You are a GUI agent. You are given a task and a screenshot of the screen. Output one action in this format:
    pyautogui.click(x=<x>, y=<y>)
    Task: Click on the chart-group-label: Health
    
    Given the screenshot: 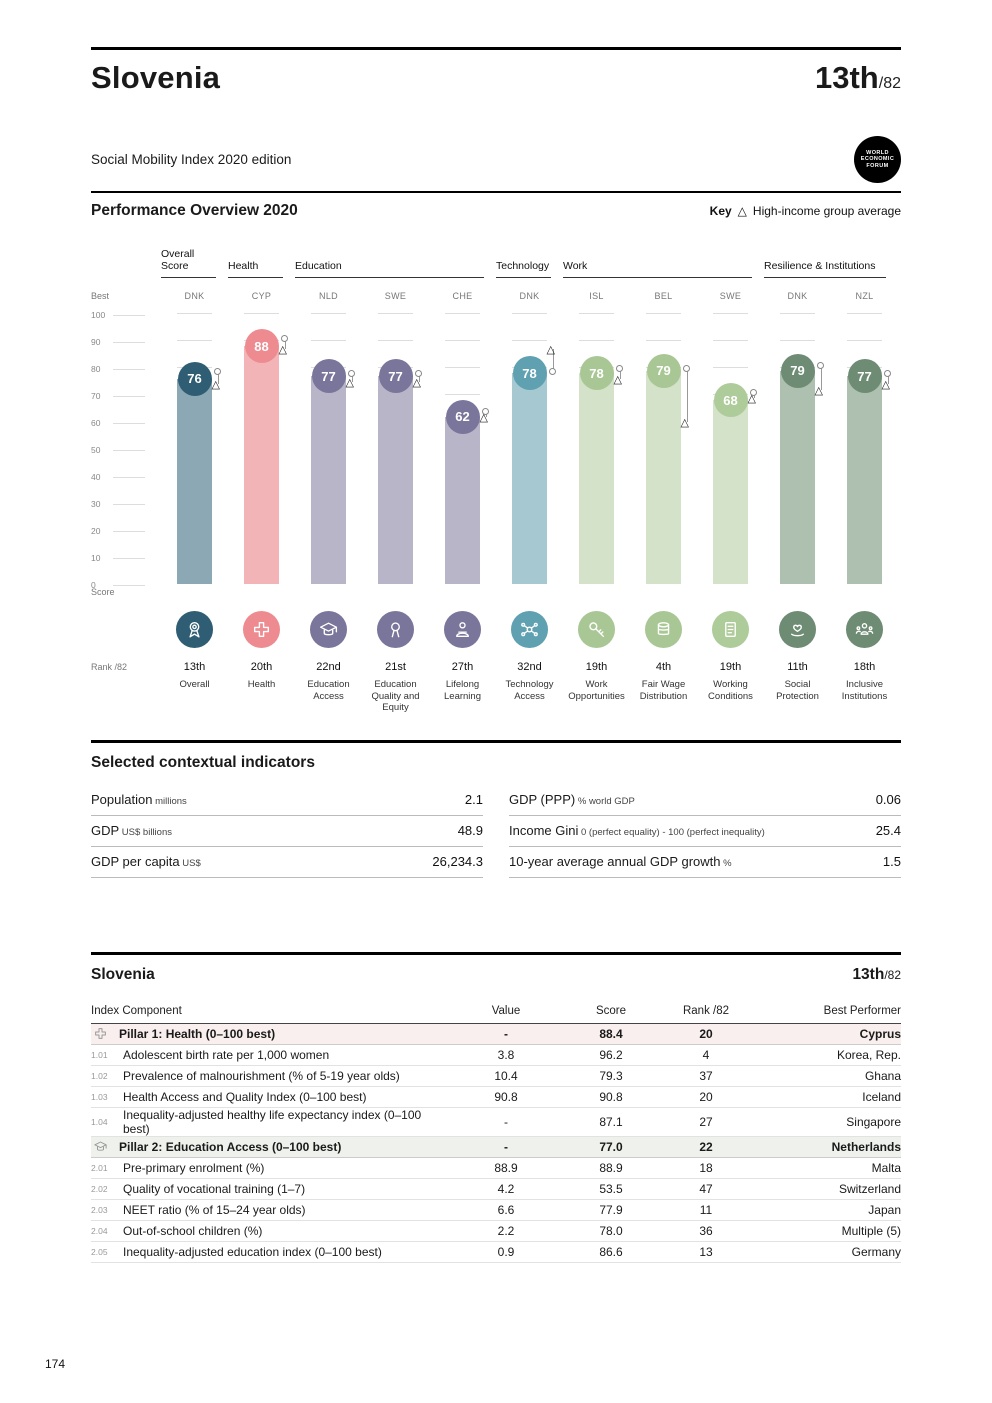 What is the action you would take?
    pyautogui.click(x=255, y=258)
    